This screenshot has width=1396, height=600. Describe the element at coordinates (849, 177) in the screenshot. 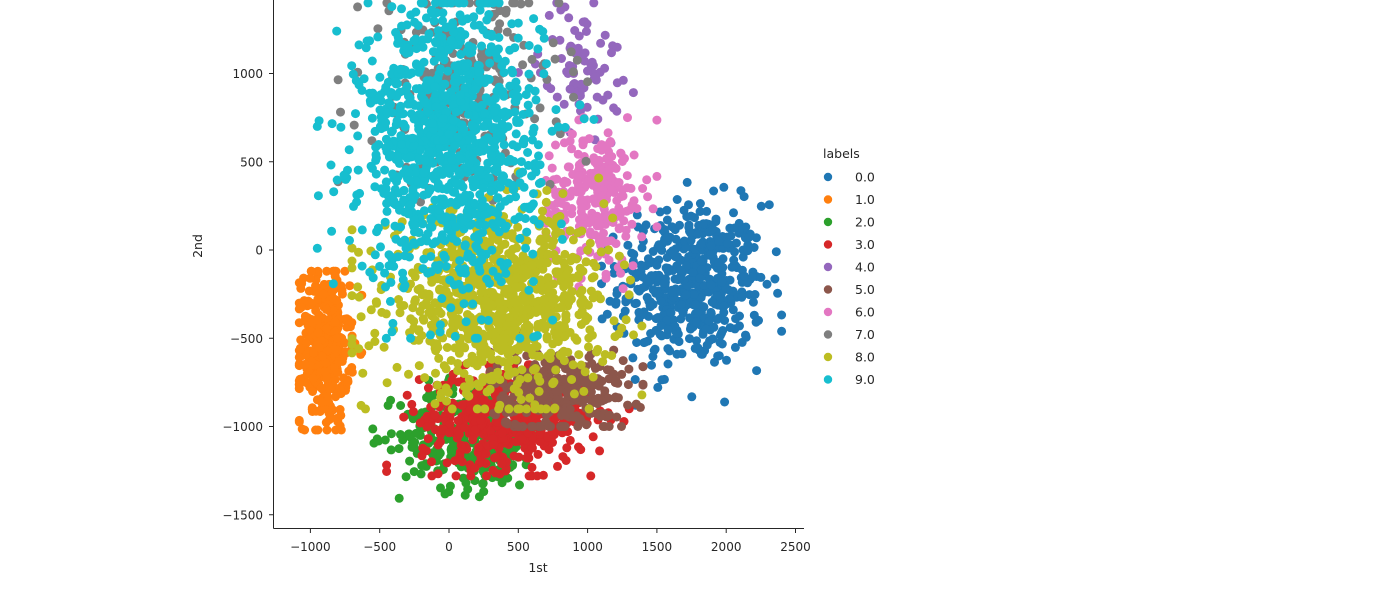

I see `legend-entry: 0.0` at that location.